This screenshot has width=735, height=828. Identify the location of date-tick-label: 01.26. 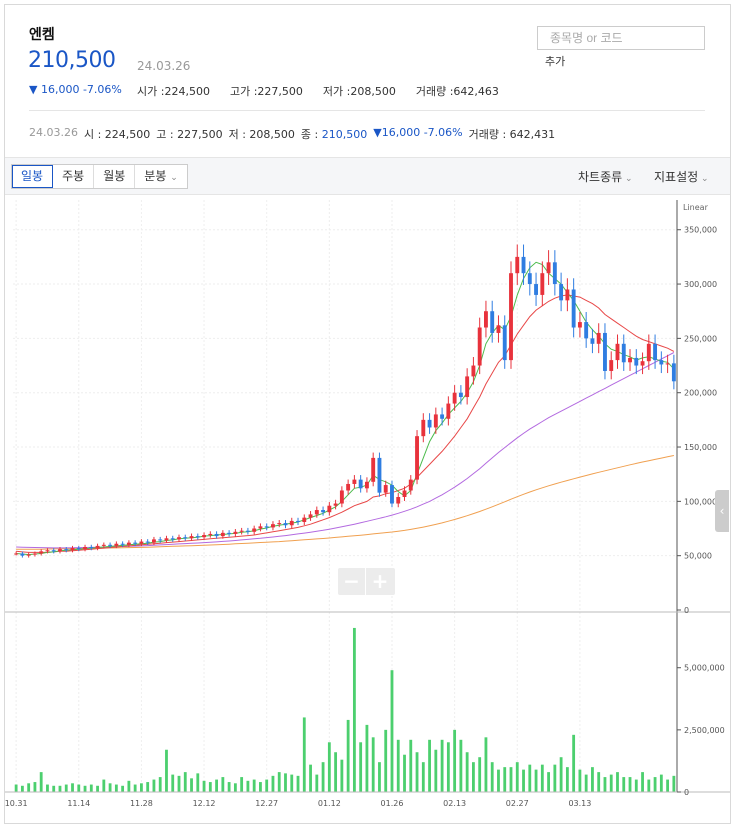
(392, 803).